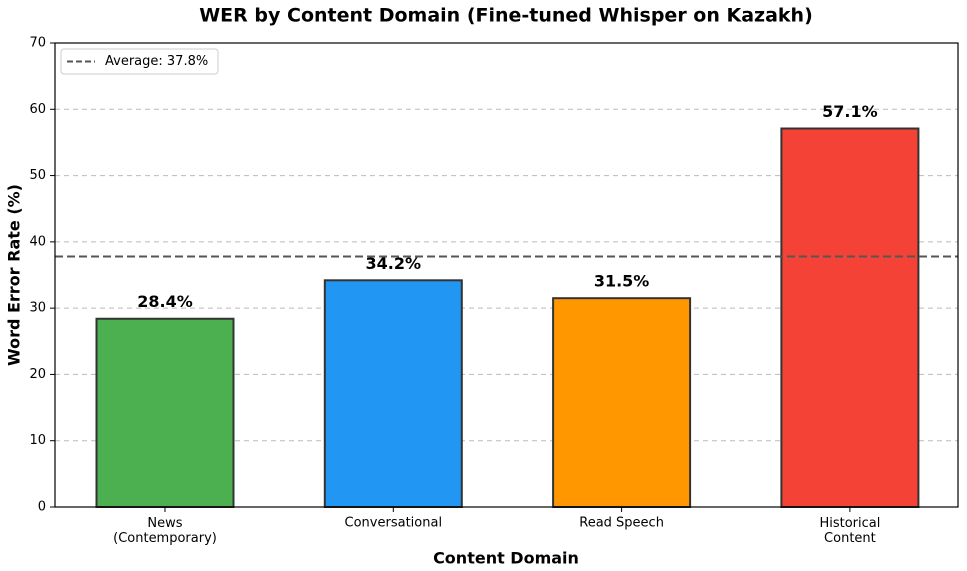 The height and width of the screenshot is (571, 967). Describe the element at coordinates (37, 308) in the screenshot. I see `y-tick-label: 30` at that location.